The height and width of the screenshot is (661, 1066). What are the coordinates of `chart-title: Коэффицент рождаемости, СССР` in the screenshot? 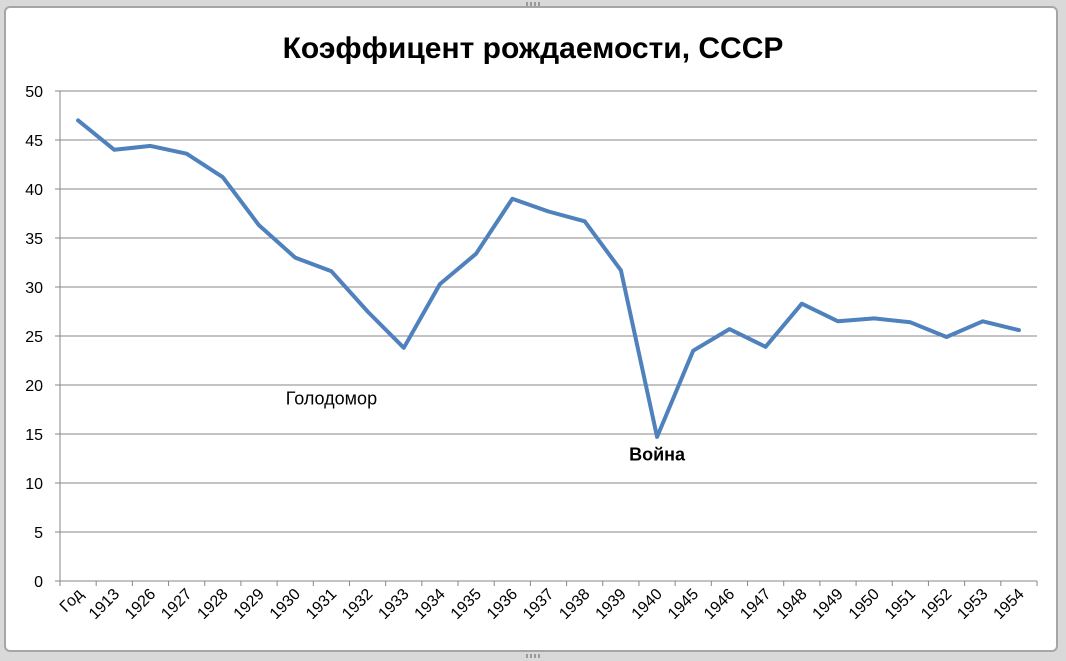 It's located at (533, 48).